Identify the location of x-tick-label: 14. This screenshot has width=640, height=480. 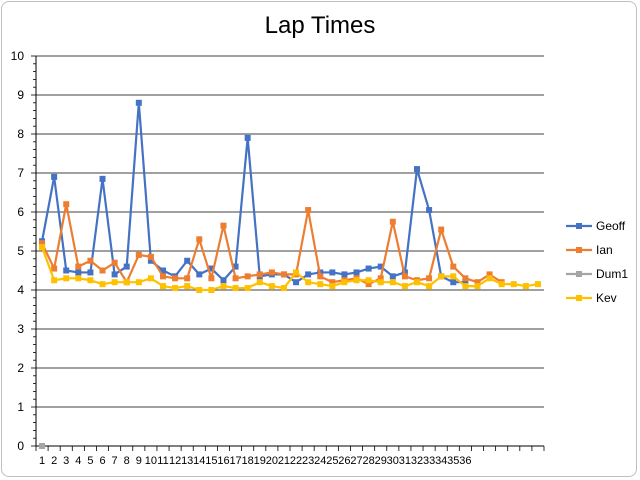
(199, 461).